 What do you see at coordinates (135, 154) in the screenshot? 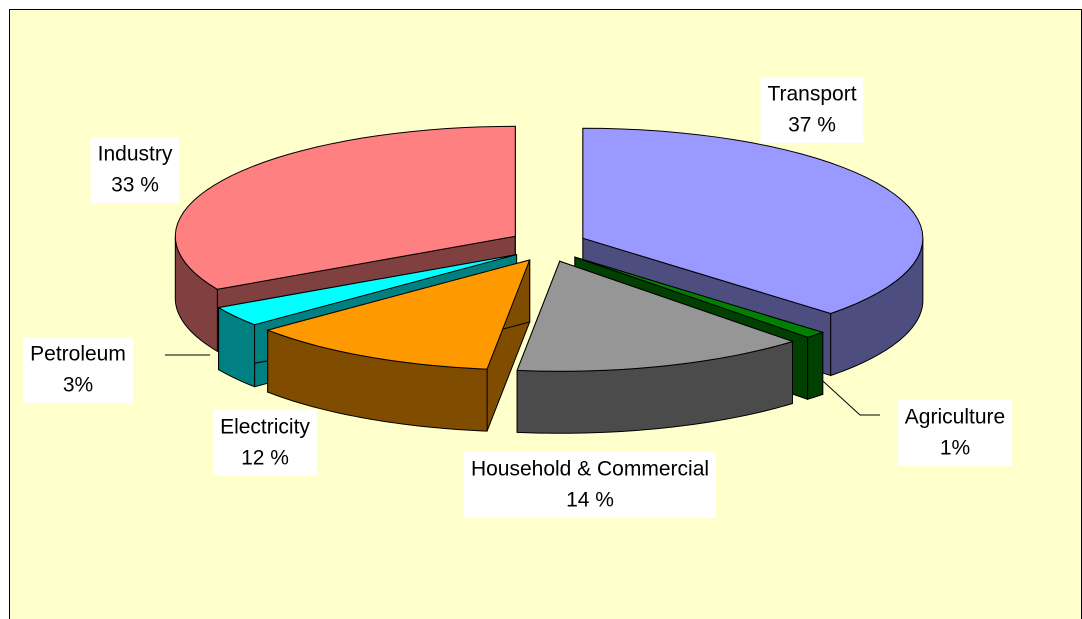
I see `category-label: Industry` at bounding box center [135, 154].